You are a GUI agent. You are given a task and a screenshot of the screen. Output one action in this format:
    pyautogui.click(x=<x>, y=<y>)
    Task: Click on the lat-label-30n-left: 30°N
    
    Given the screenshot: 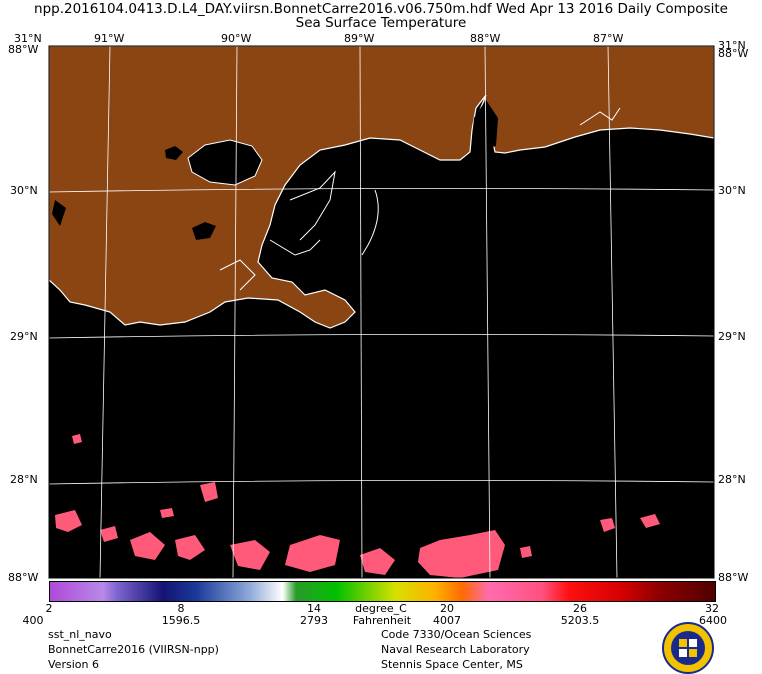 What is the action you would take?
    pyautogui.click(x=24, y=190)
    